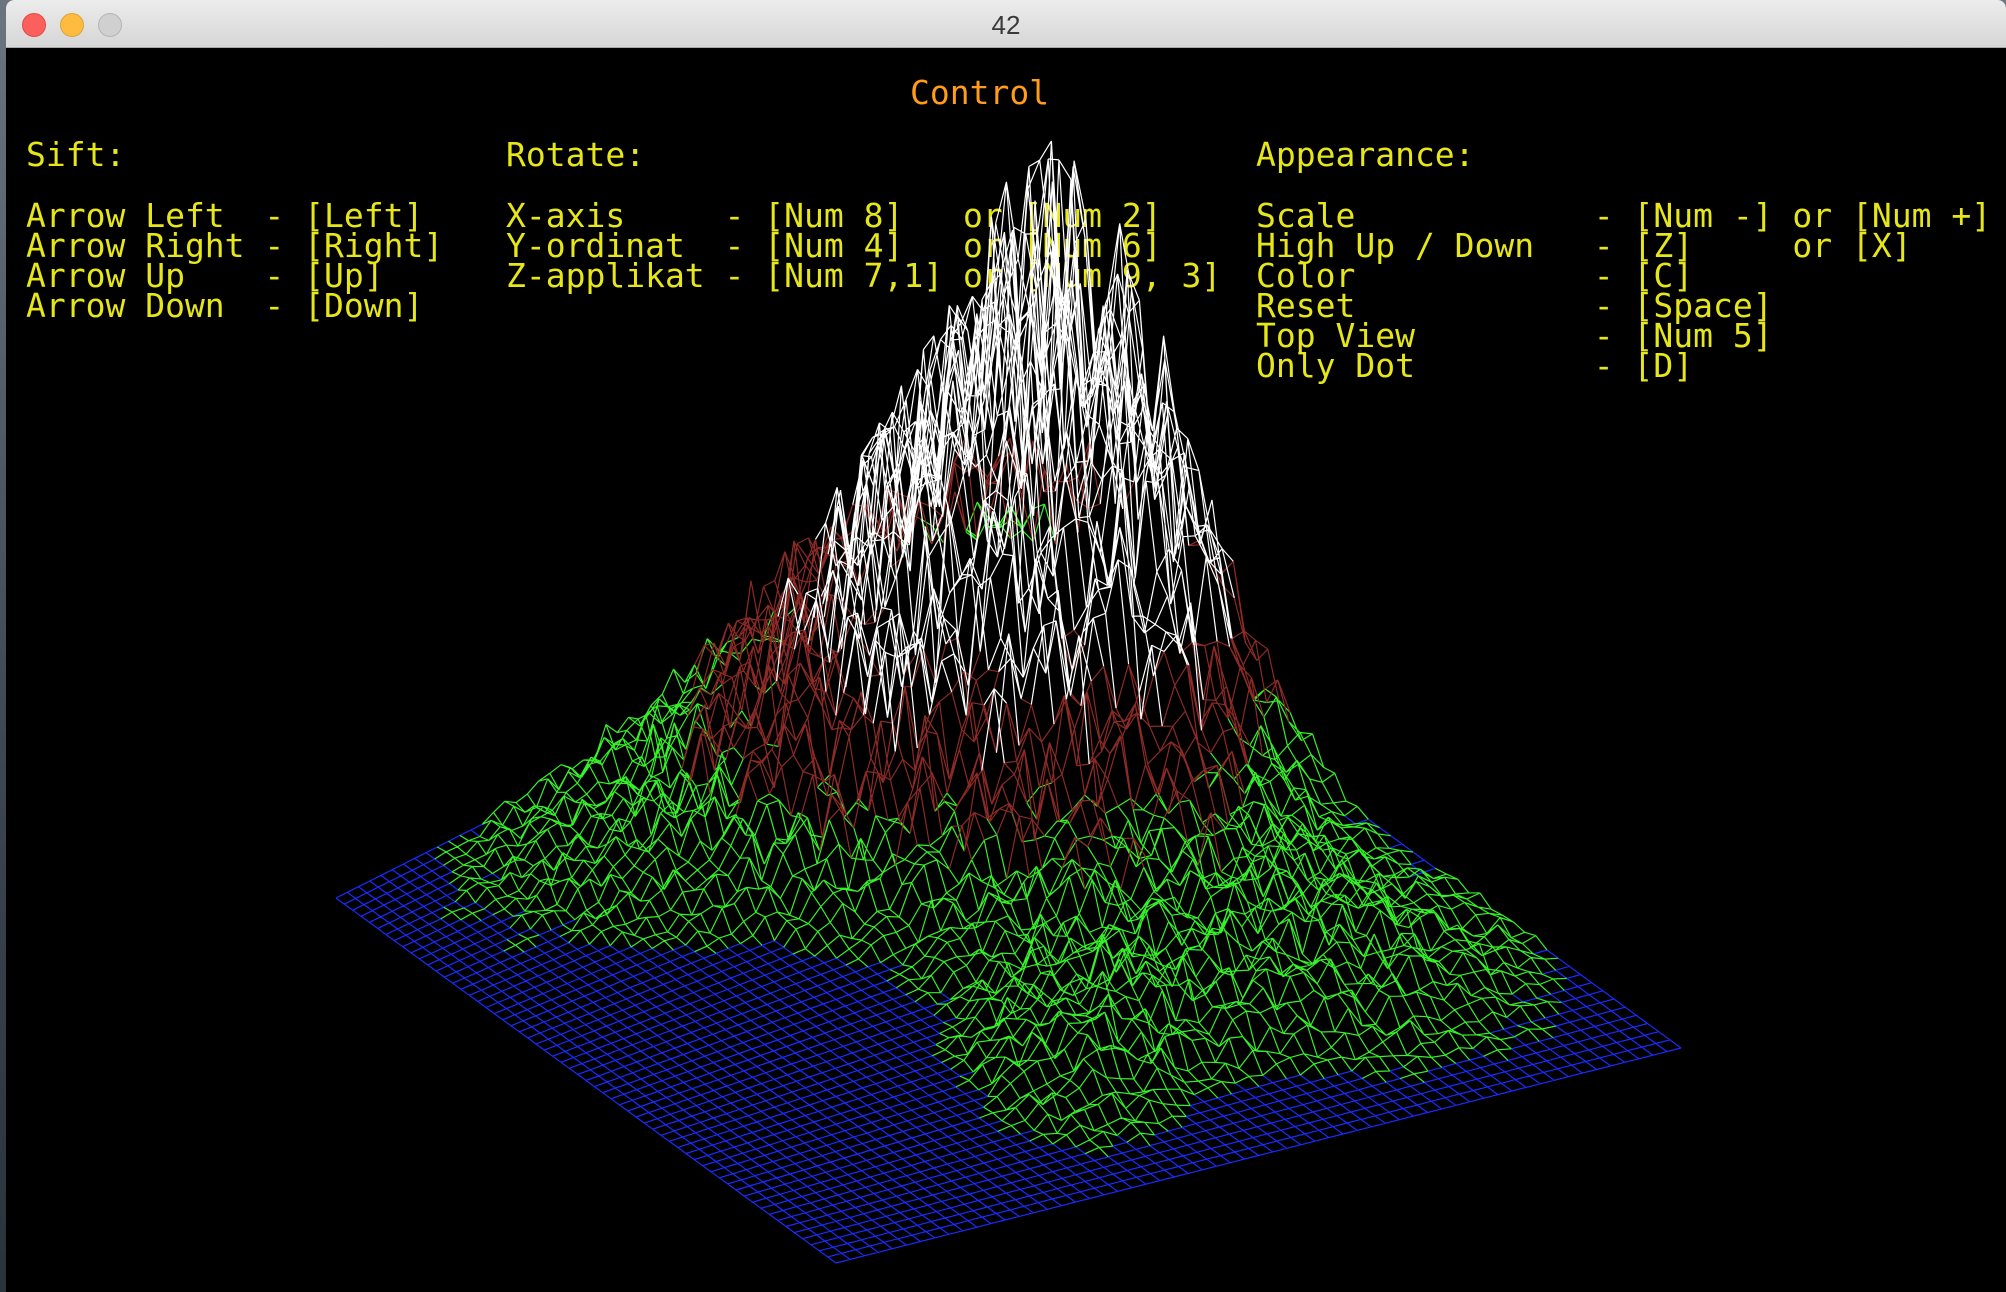  I want to click on appearance-line: Scale - [Num -] or [Num +], so click(1624, 215).